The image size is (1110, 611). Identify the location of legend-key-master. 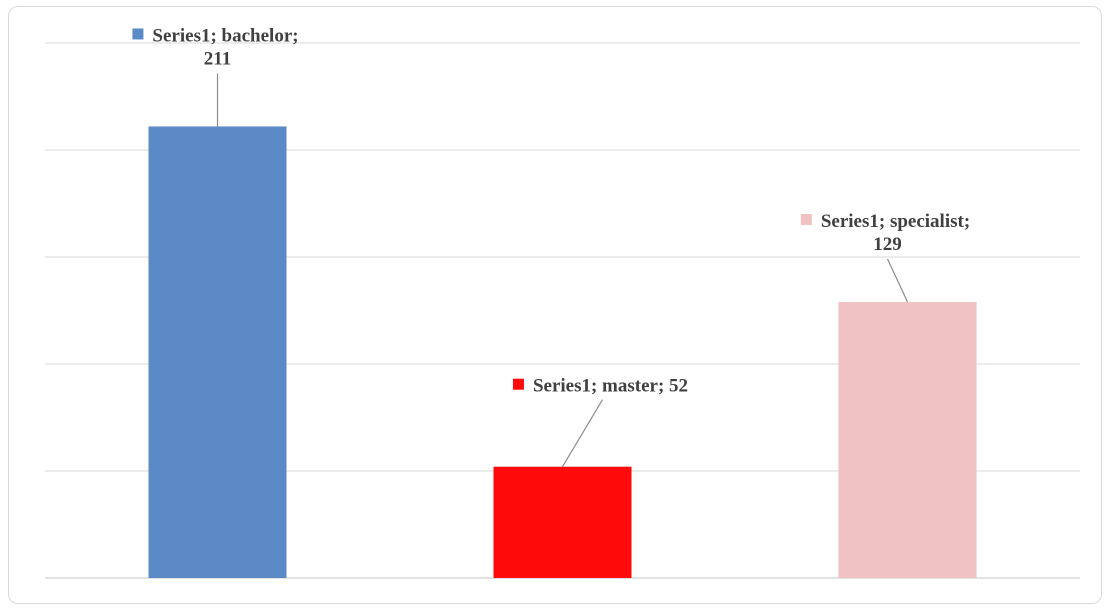
(518, 384).